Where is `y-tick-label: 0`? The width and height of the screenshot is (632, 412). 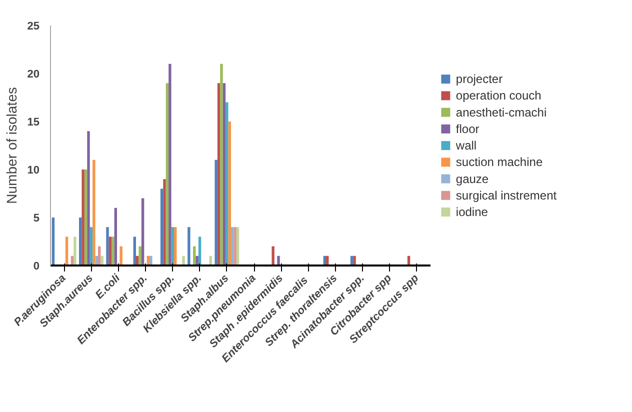 y-tick-label: 0 is located at coordinates (36, 266).